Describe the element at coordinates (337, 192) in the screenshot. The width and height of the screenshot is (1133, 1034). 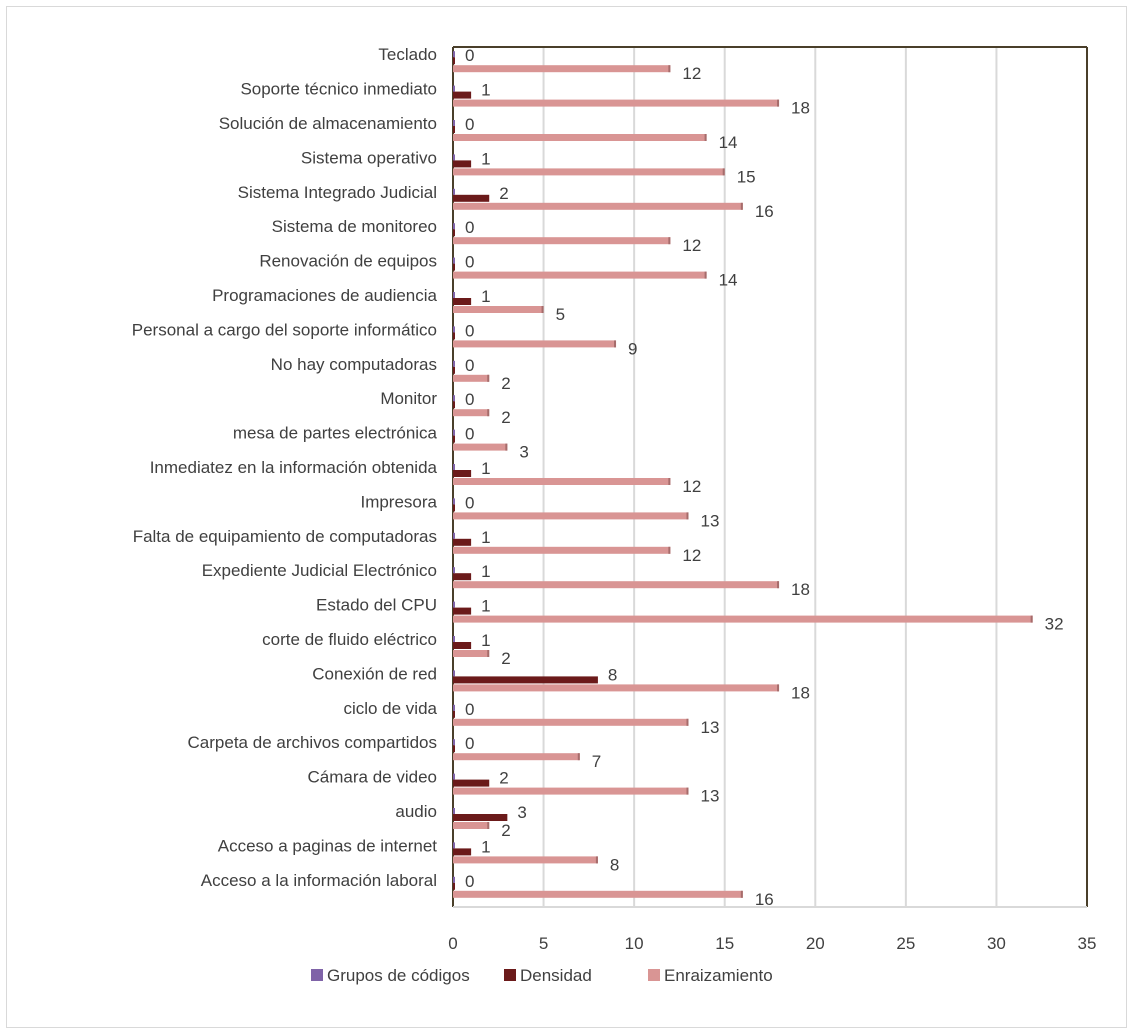
I see `category-label: Sistema Integrado Judicial` at that location.